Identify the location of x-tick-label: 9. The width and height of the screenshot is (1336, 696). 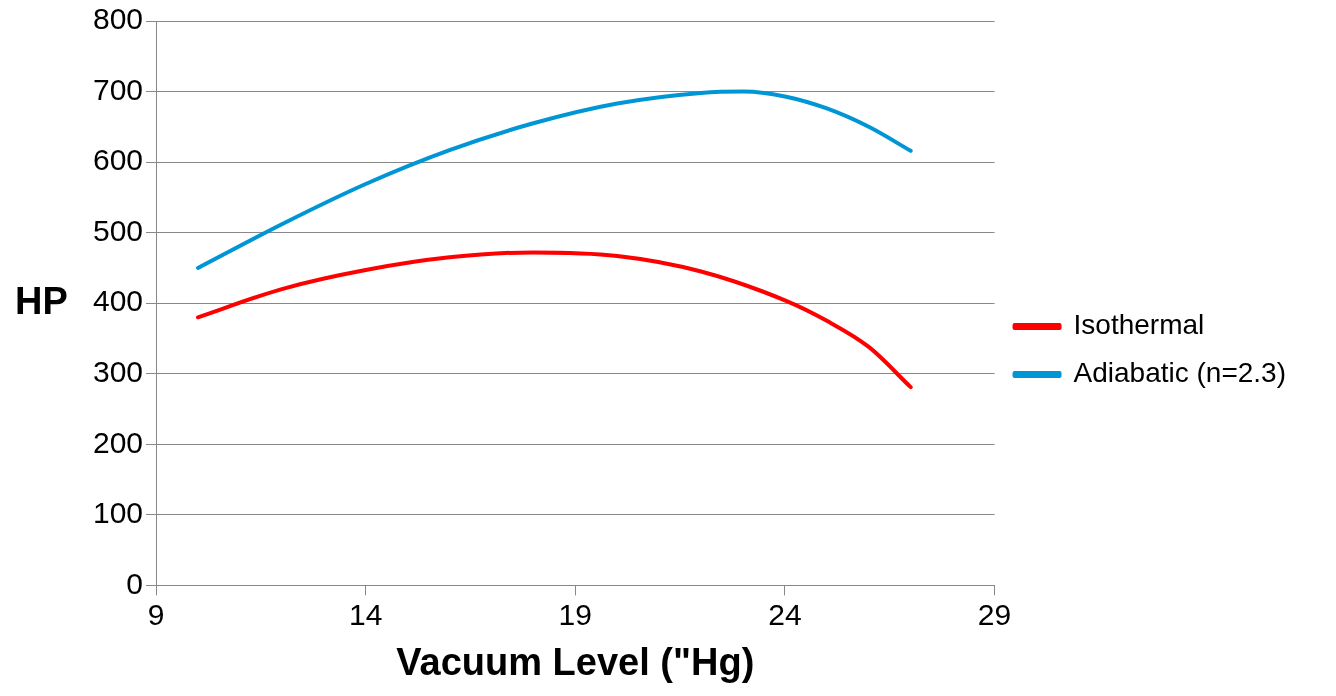
(156, 614).